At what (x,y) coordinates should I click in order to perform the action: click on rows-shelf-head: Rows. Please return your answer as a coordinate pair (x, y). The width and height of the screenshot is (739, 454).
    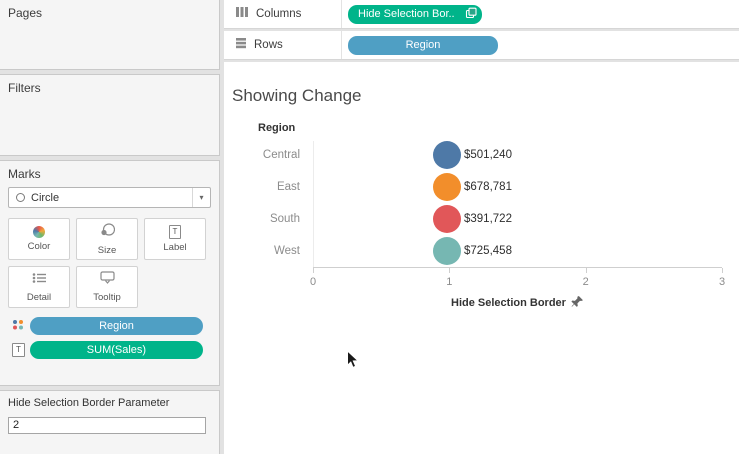
    Looking at the image, I should click on (283, 45).